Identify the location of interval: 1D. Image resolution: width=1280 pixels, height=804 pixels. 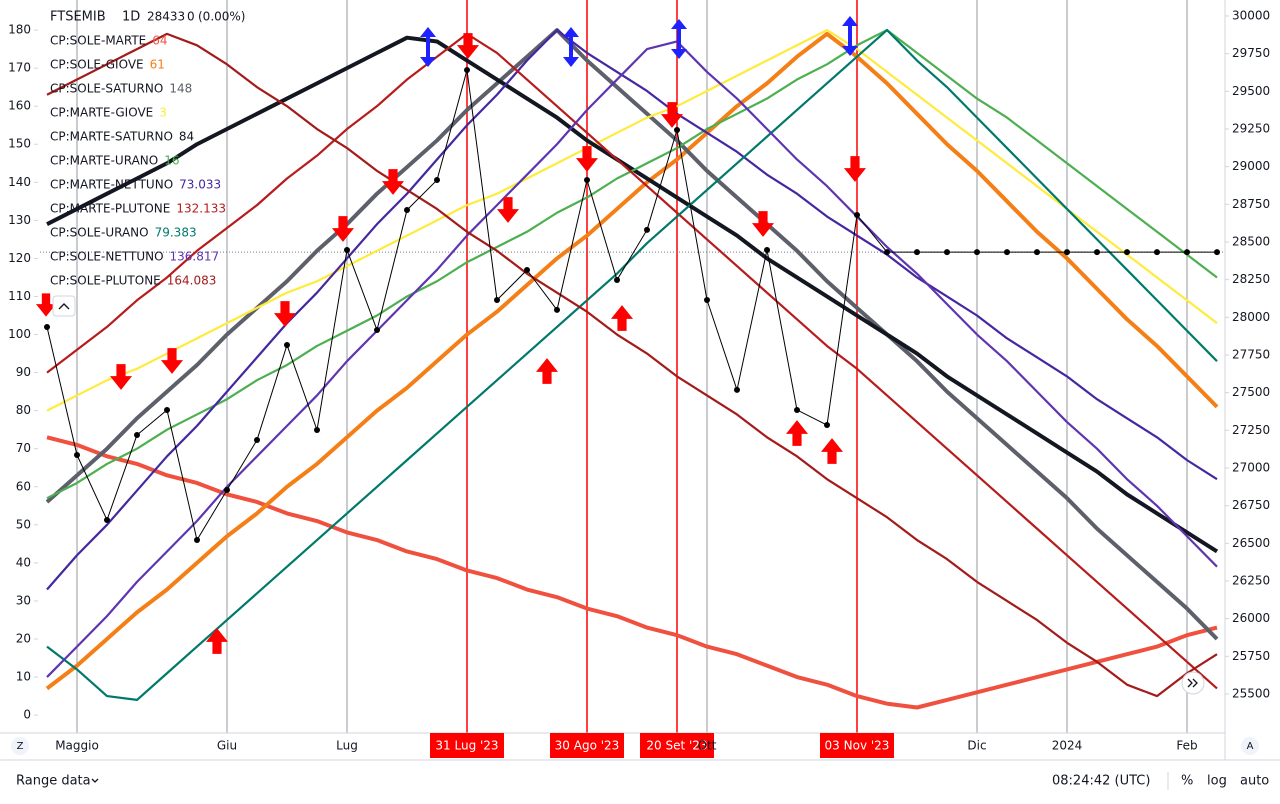
(131, 17).